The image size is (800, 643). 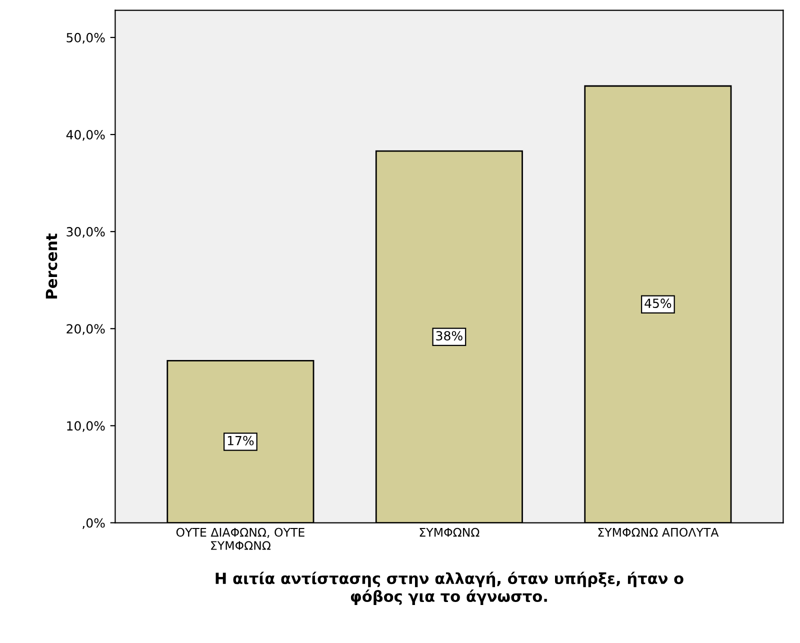 I want to click on x-tick-label: ΟΥΤΕ ΔΙΑΦΩΝΩ, ΟΥΤΕ ΣΥΜΦΩΝΩ, so click(x=240, y=539).